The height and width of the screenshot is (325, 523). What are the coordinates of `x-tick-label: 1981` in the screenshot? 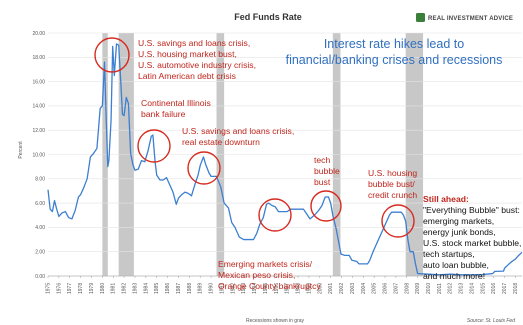 It's located at (114, 288).